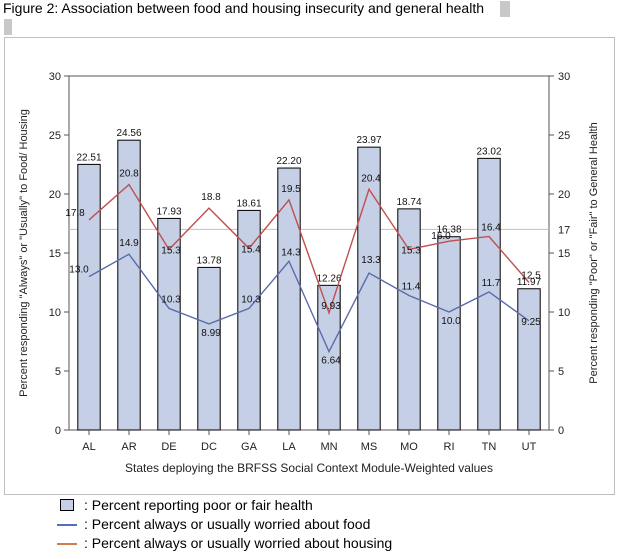 This screenshot has width=618, height=559. I want to click on food-point-label: 14.9, so click(129, 243).